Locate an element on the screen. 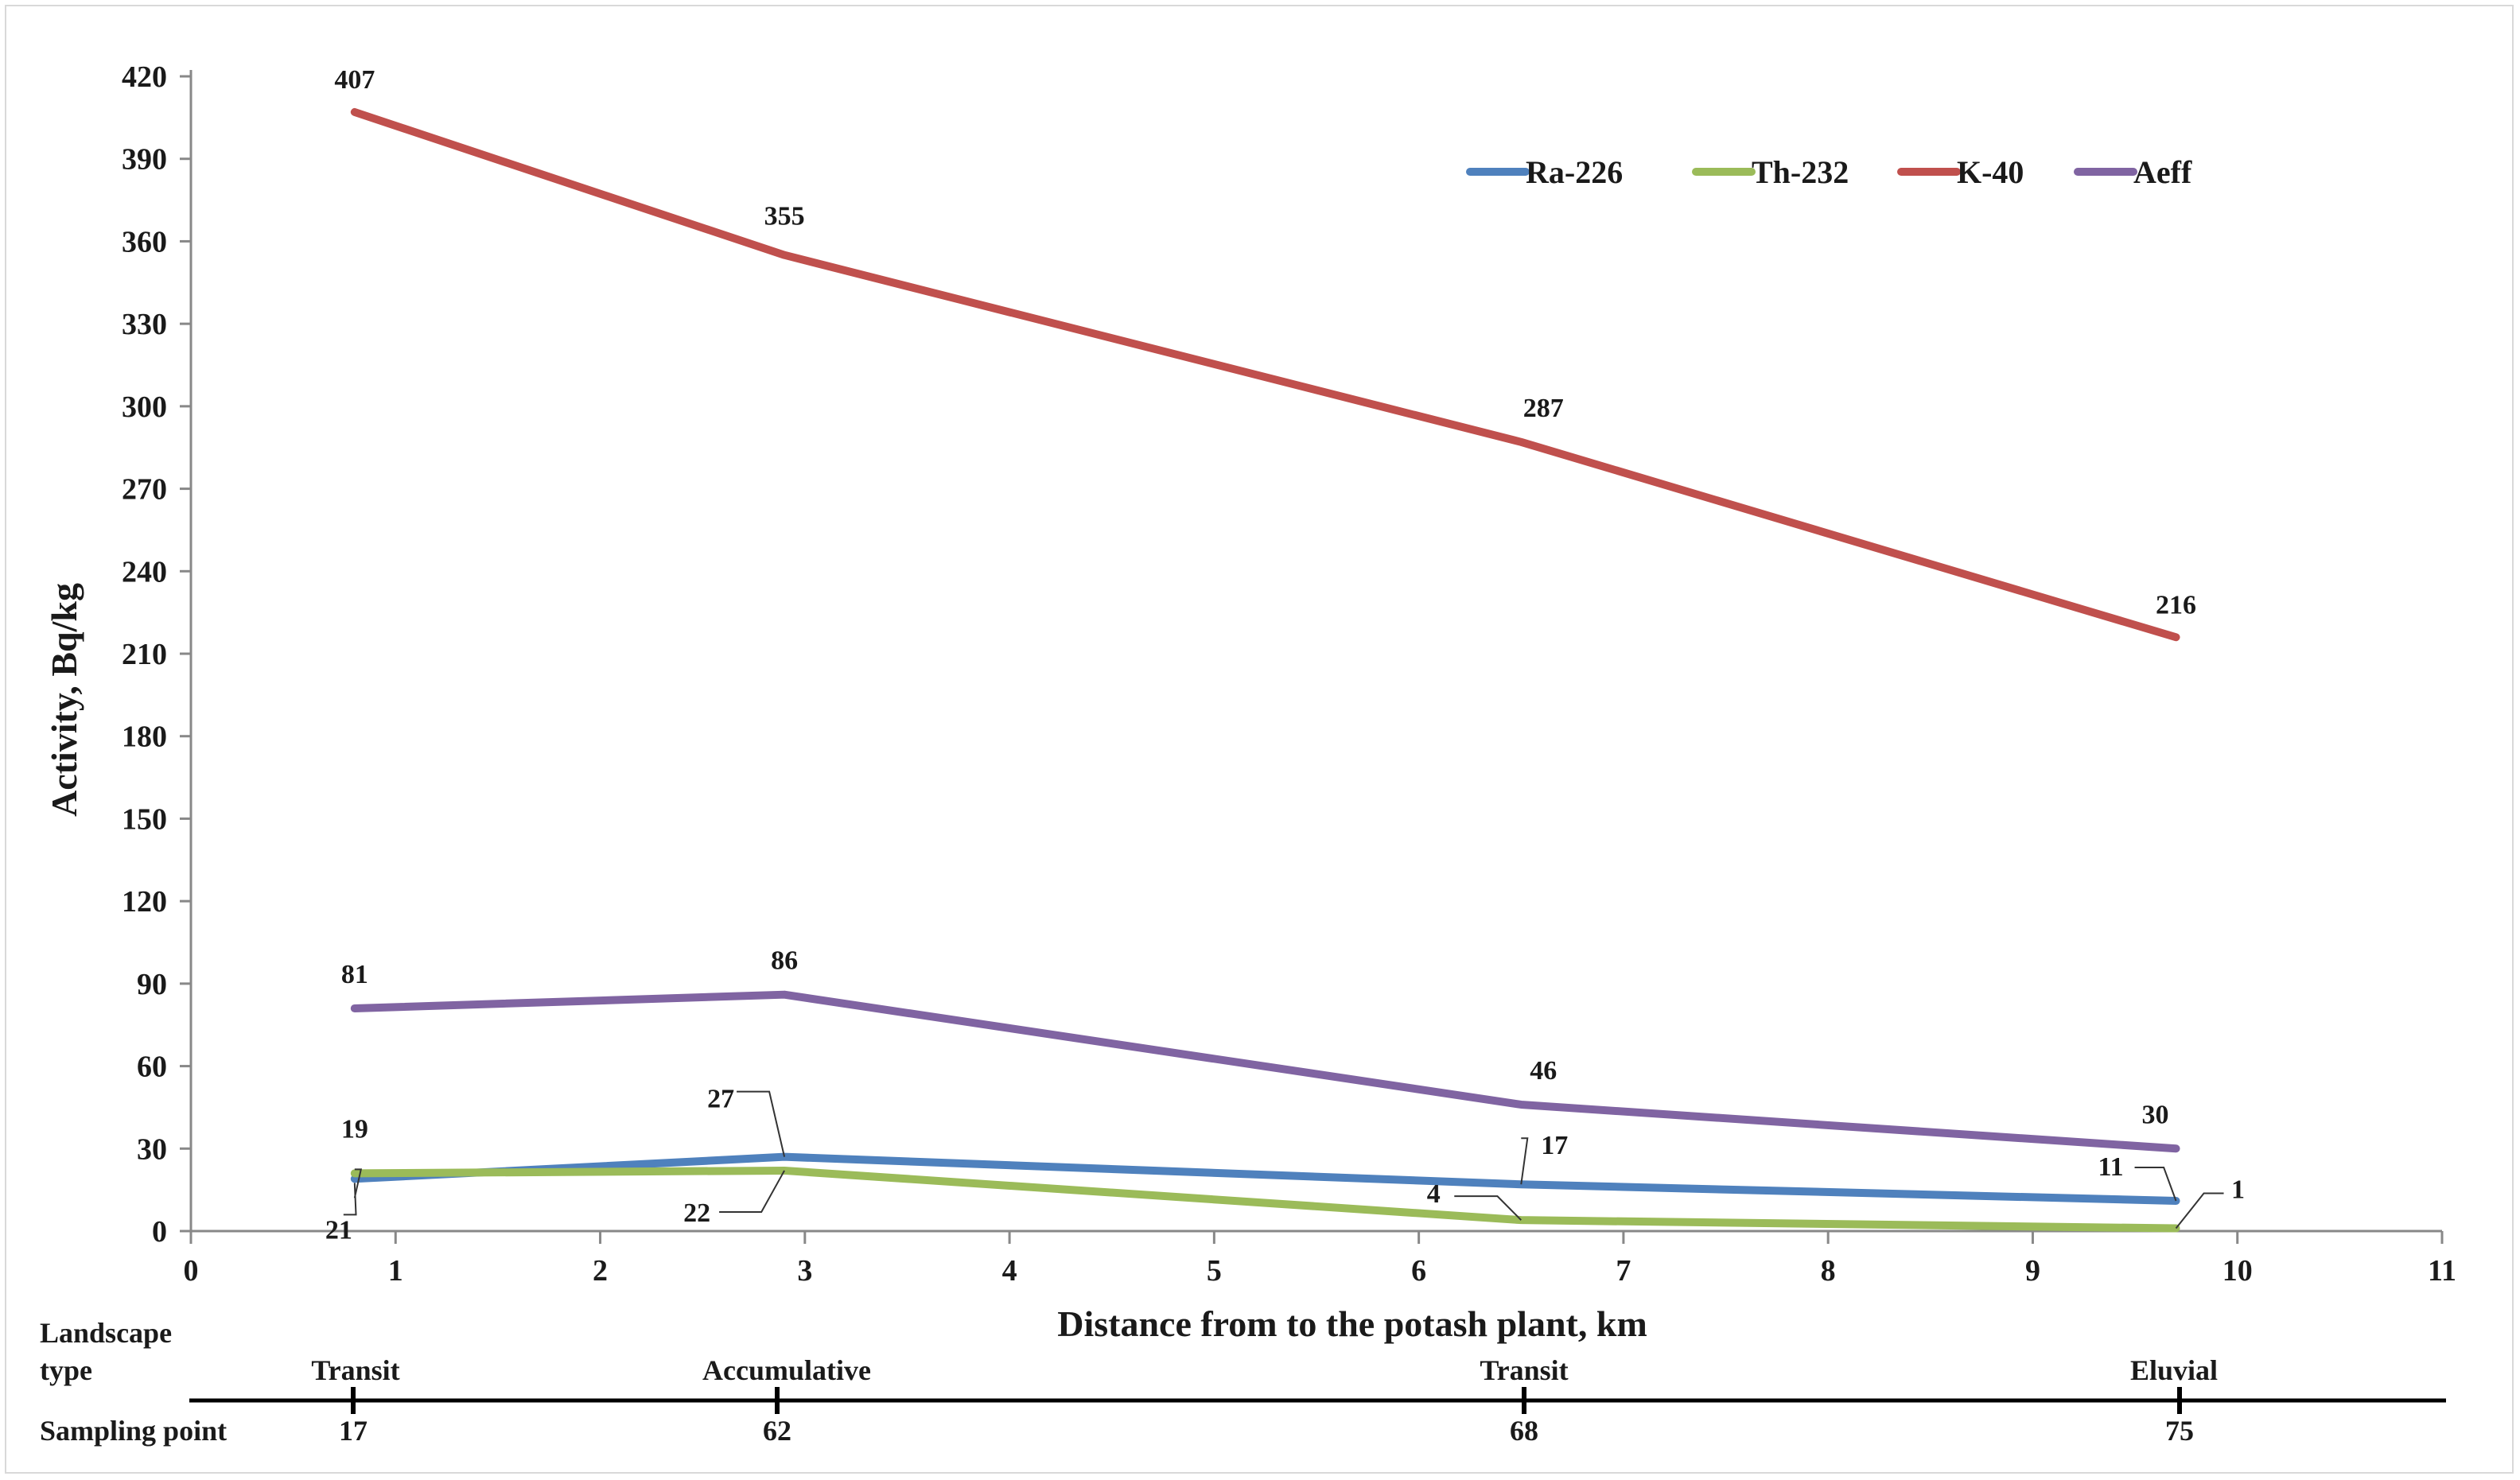  sampling-point-label: Sampling point is located at coordinates (133, 1431).